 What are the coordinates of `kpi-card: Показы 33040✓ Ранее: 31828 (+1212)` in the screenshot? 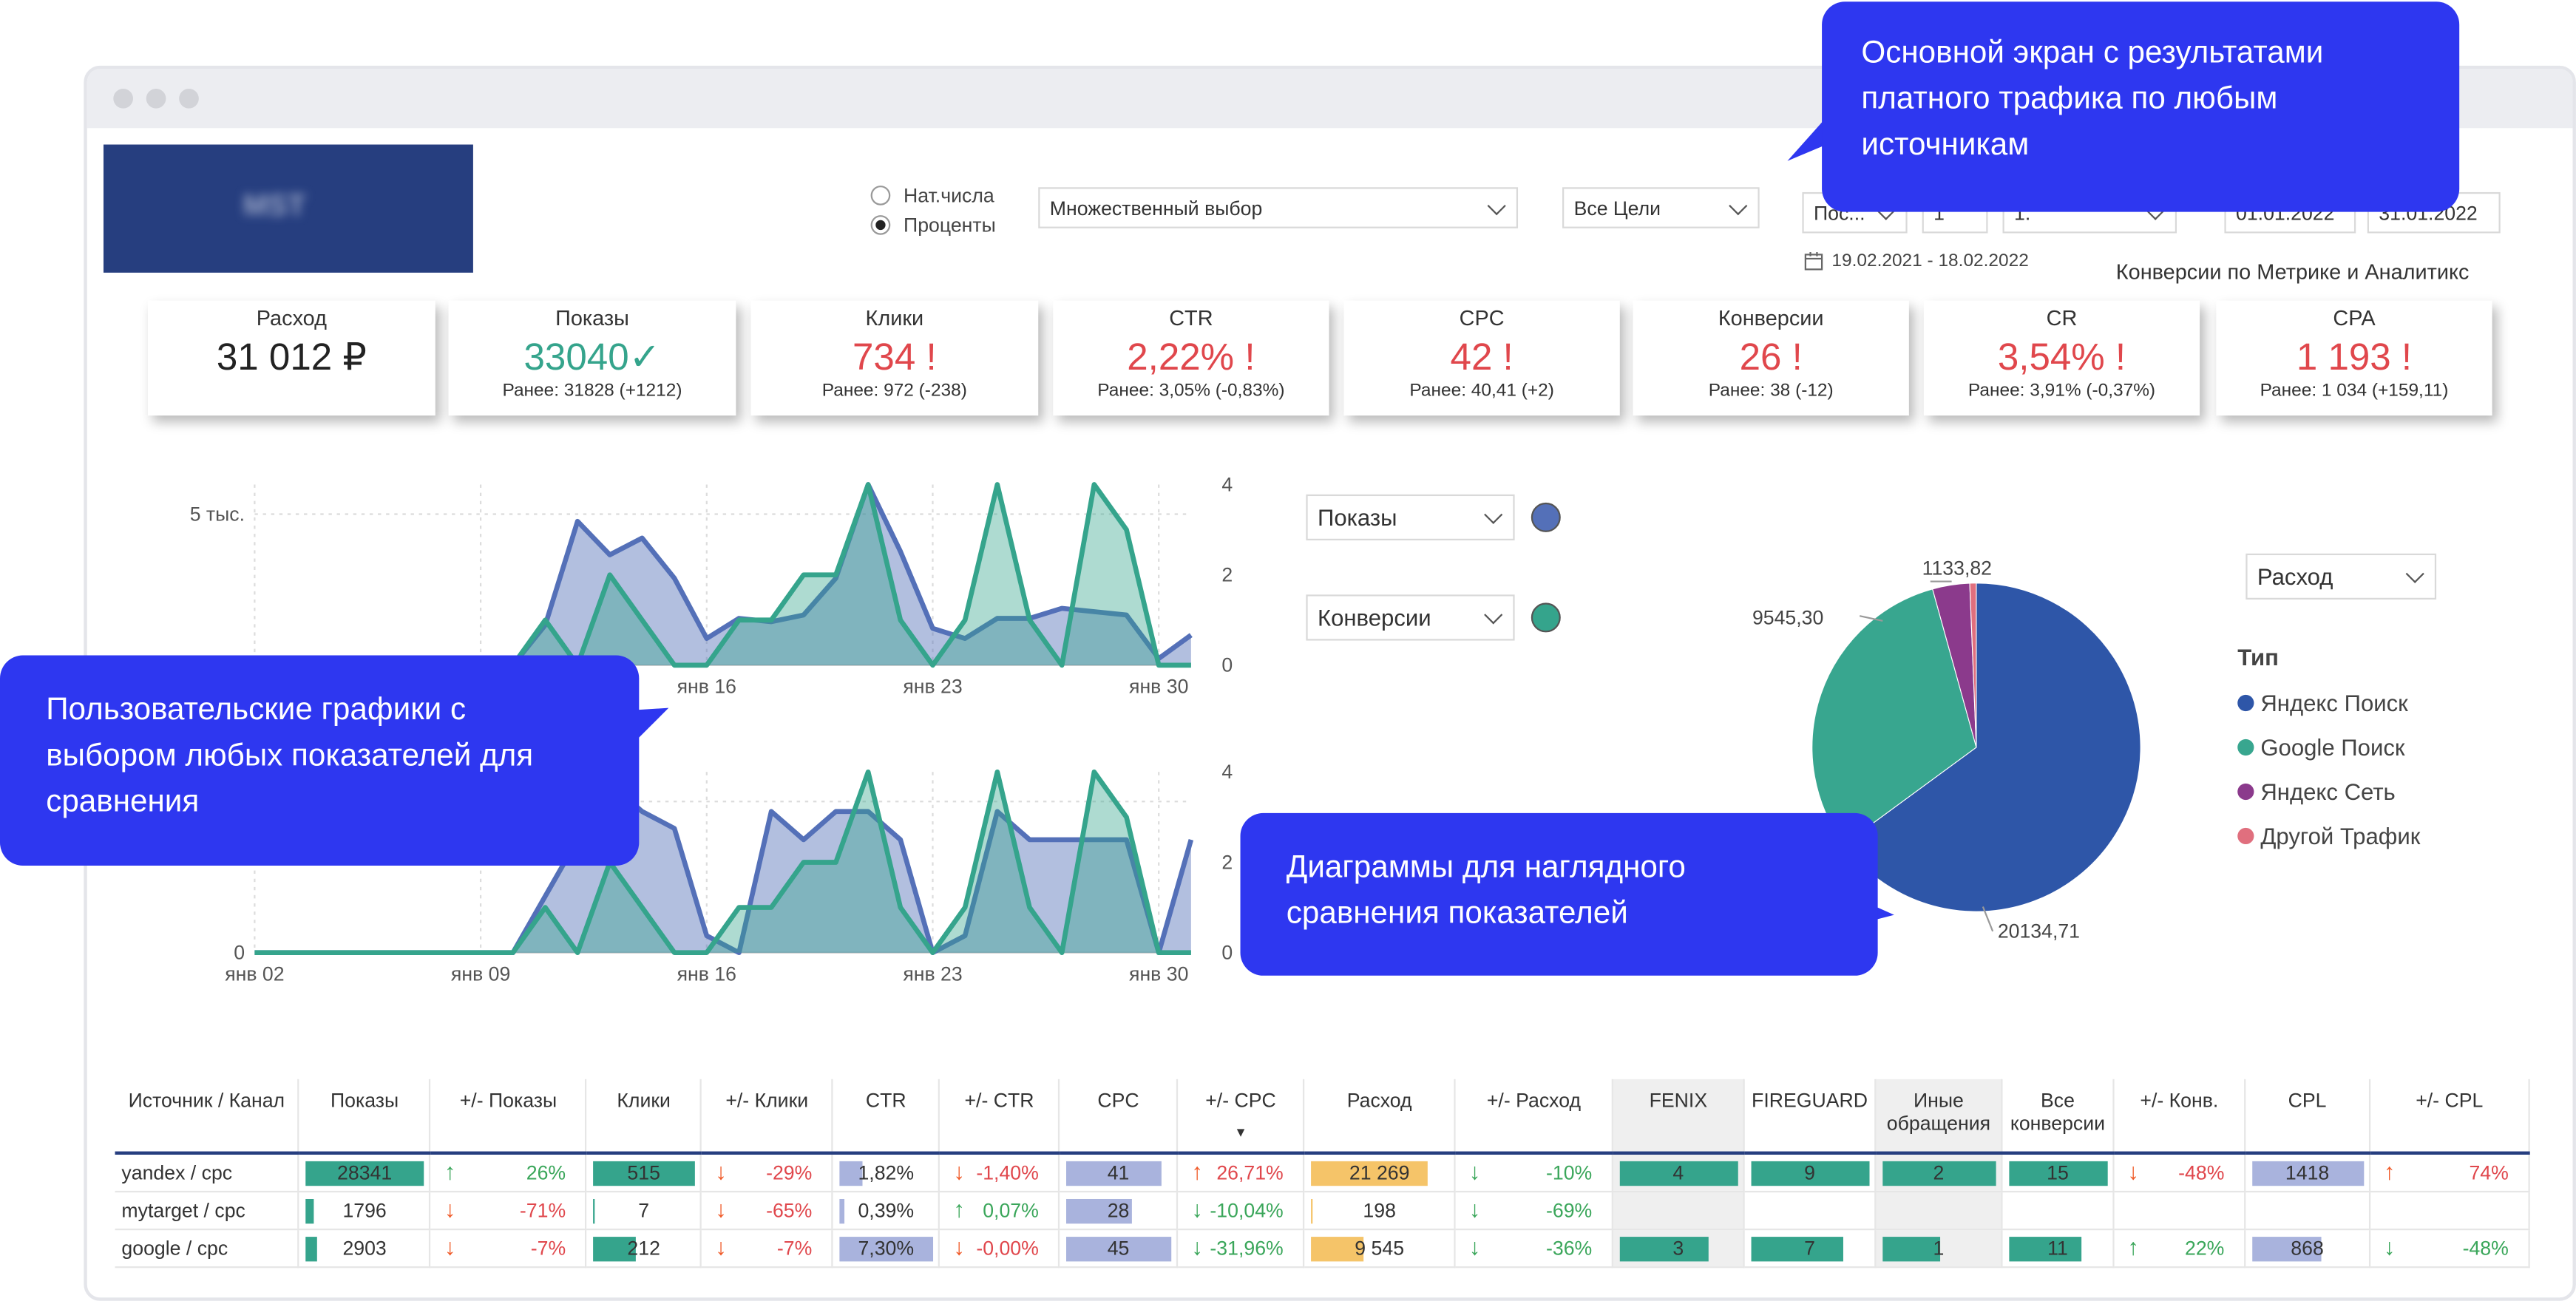 It's located at (592, 358).